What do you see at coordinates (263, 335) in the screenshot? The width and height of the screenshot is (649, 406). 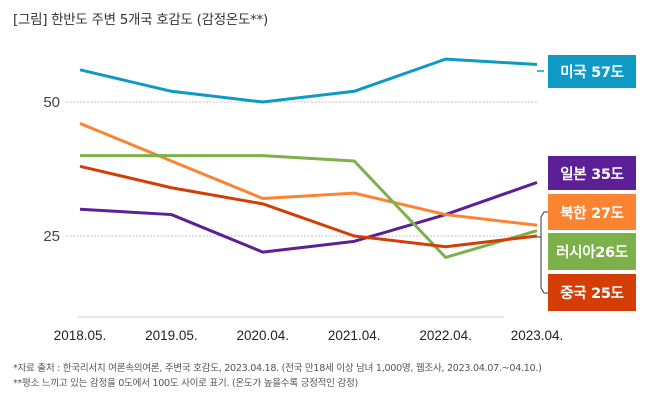 I see `x-tick-label: 2020.04.` at bounding box center [263, 335].